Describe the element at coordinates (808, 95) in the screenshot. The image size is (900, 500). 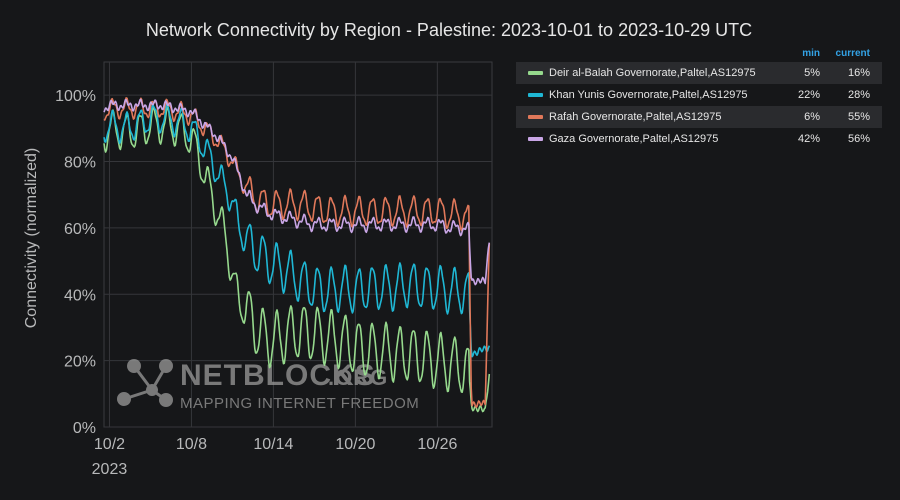
I see `legend-item-min: 22%` at that location.